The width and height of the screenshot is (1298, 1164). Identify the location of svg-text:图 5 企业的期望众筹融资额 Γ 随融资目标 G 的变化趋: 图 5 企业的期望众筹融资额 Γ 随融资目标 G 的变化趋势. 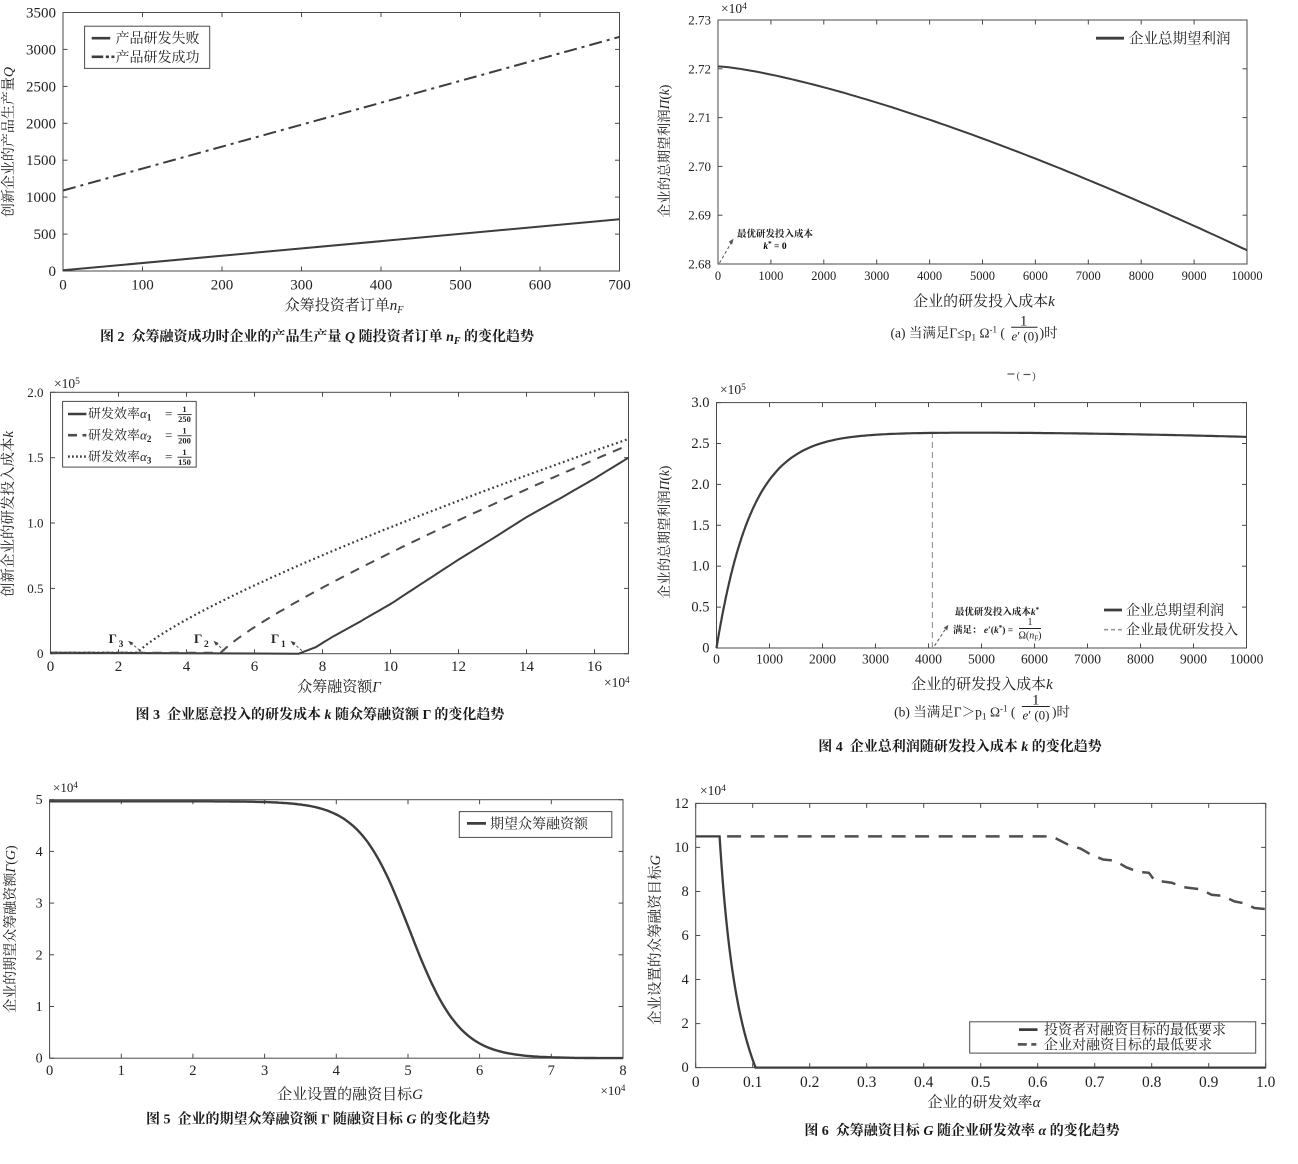
(318, 1119).